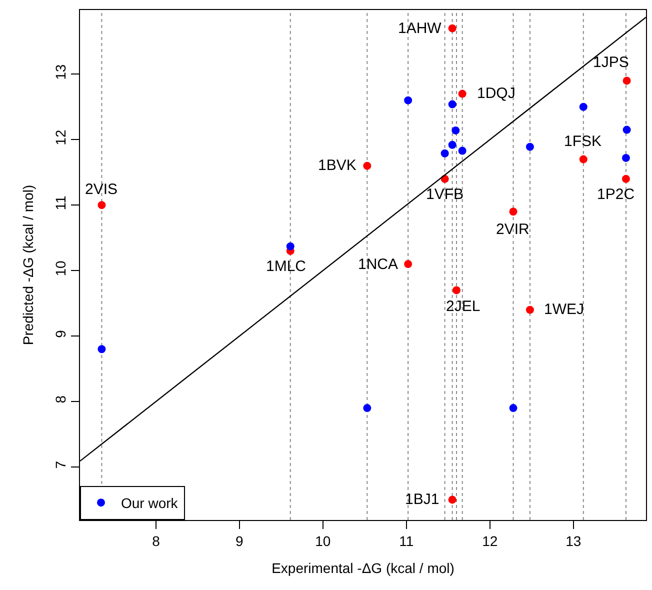 This screenshot has width=652, height=590. I want to click on annotation: 2VIS, so click(101, 189).